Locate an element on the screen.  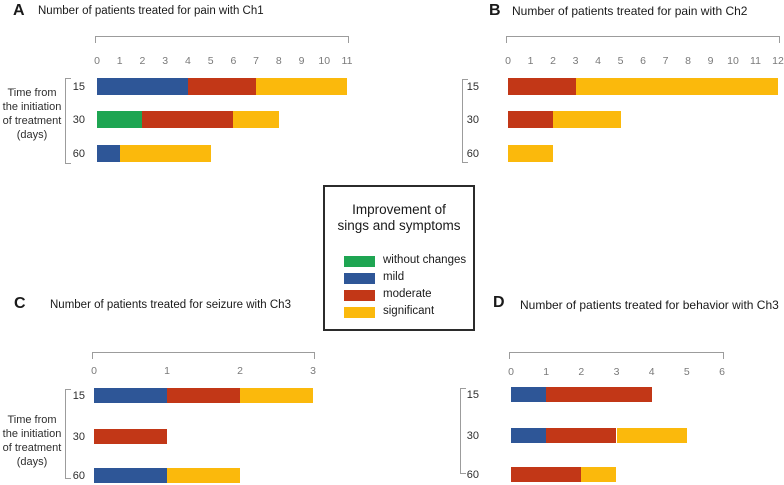
panel-c-letter: C is located at coordinates (20, 303).